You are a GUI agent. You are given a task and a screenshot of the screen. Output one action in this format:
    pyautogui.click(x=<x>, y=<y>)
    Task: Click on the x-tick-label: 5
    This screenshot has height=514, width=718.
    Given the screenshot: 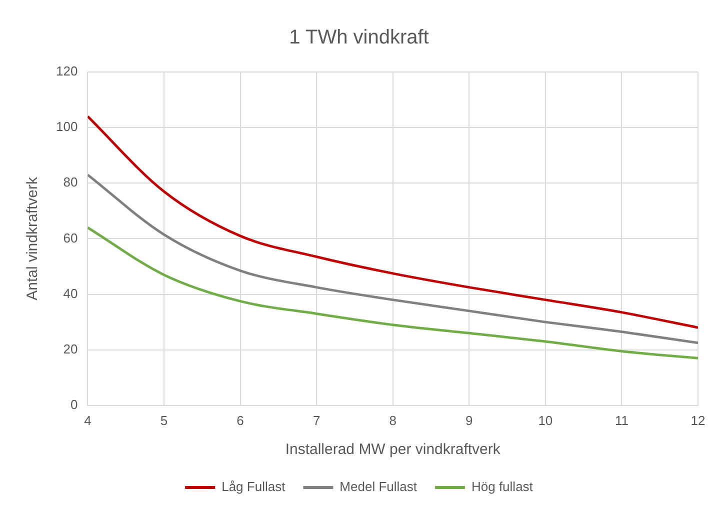 What is the action you would take?
    pyautogui.click(x=164, y=420)
    